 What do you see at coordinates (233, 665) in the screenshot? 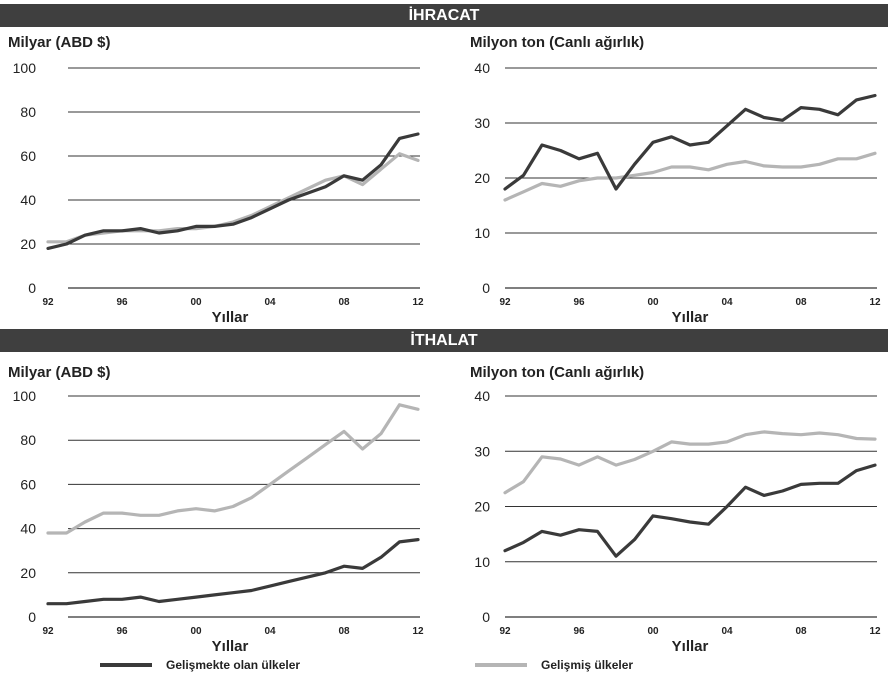
I see `legend-label-developing: Gelişmekte olan ülkeler` at bounding box center [233, 665].